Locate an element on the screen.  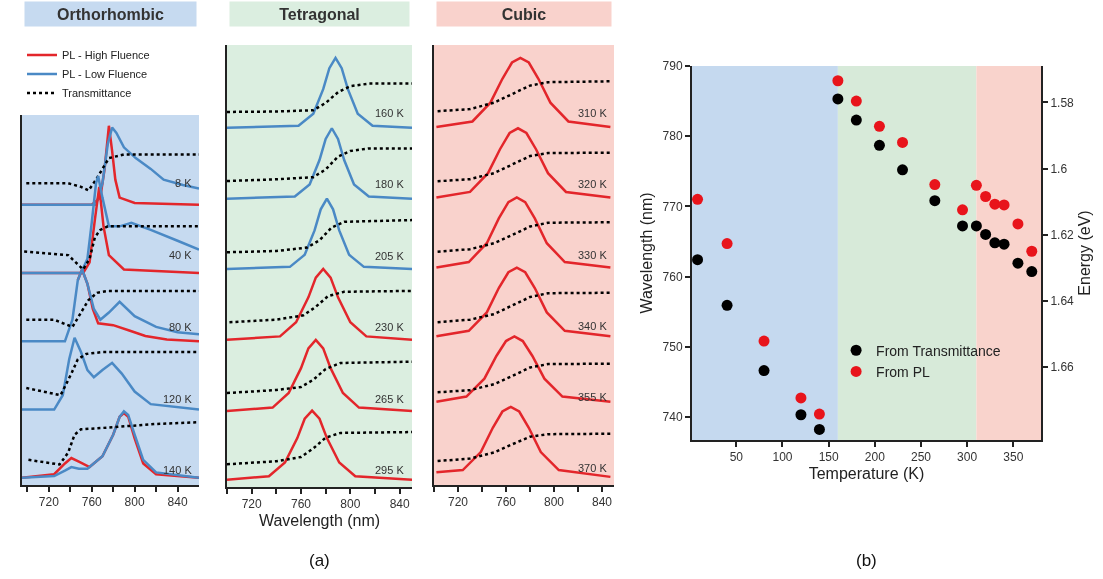
annotation: 295 K is located at coordinates (390, 470).